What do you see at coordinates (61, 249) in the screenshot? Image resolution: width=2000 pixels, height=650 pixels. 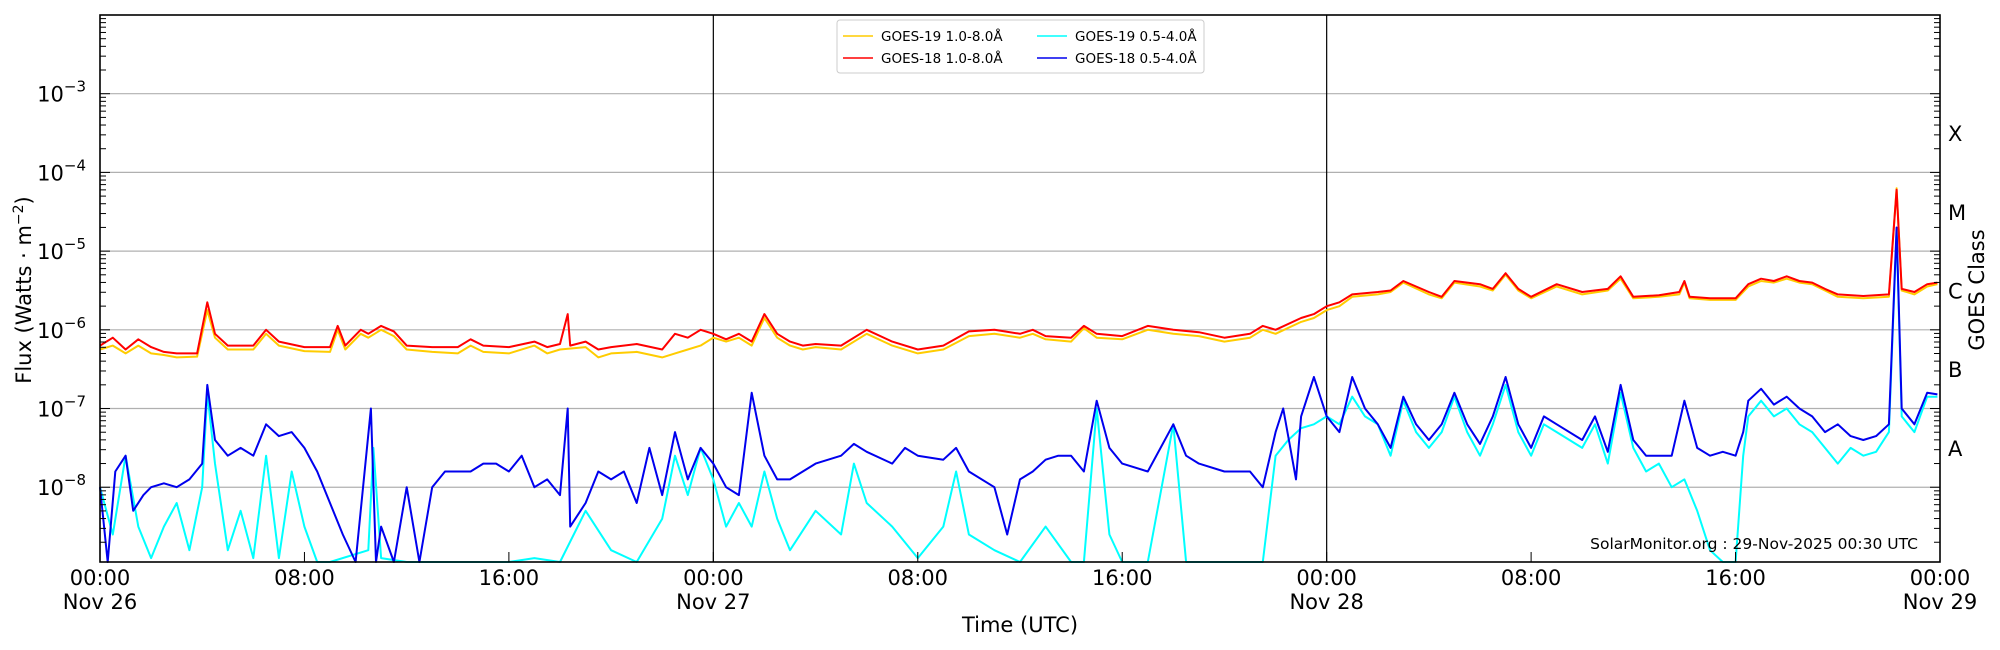 I see `y-tick-label: 10⁻⁵` at bounding box center [61, 249].